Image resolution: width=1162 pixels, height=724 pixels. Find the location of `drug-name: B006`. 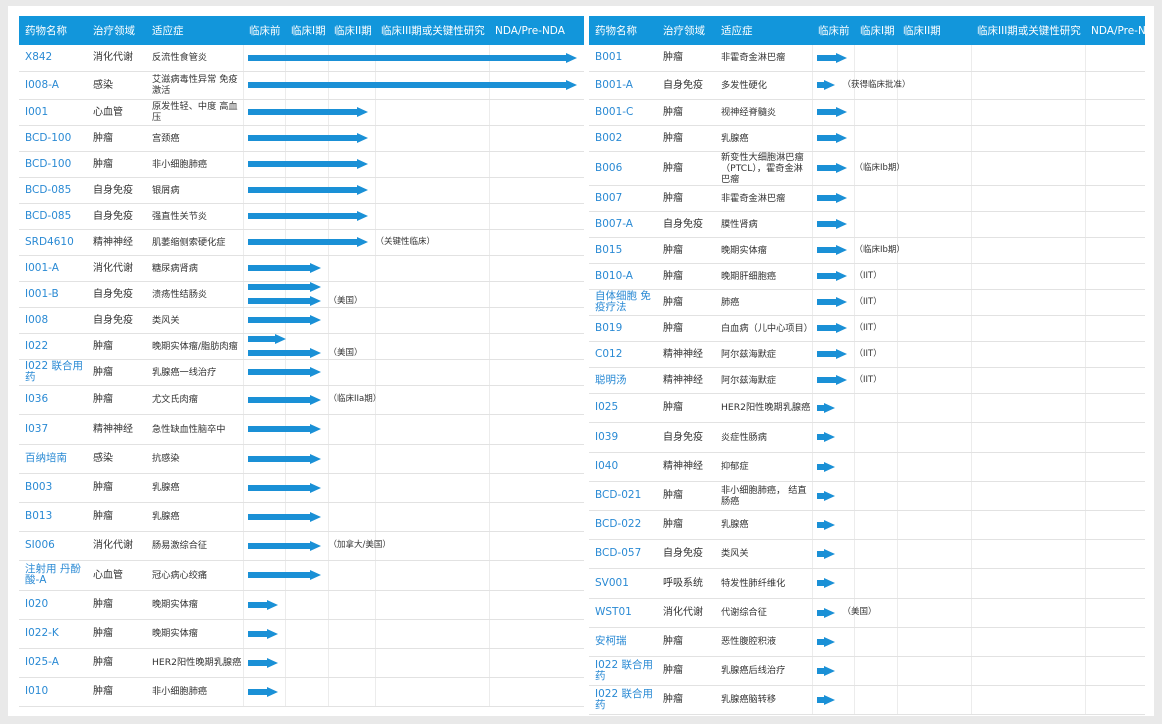

drug-name: B006 is located at coordinates (623, 168).